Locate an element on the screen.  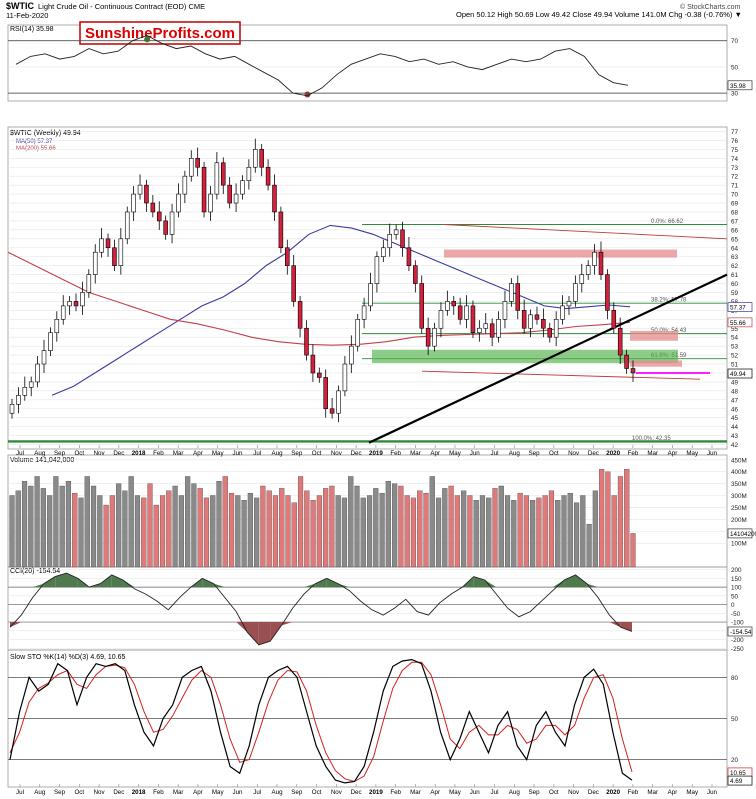
sto-d-line is located at coordinates (321, 722).